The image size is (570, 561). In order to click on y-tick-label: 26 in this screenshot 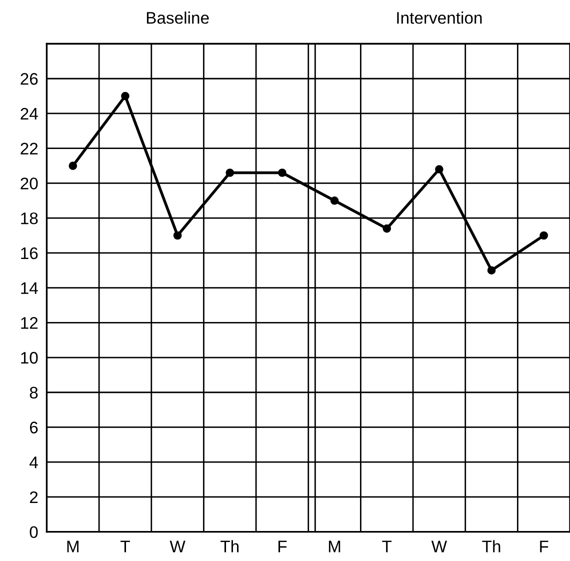, I will do `click(29, 79)`.